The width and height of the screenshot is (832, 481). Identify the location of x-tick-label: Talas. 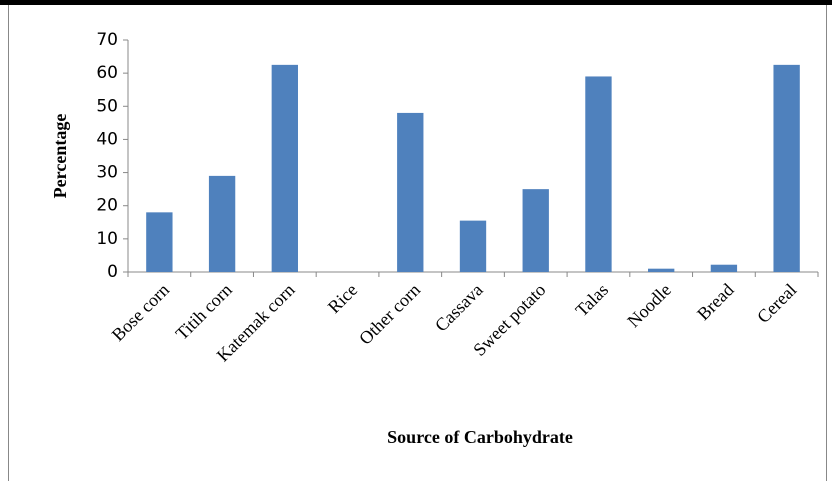
(591, 300).